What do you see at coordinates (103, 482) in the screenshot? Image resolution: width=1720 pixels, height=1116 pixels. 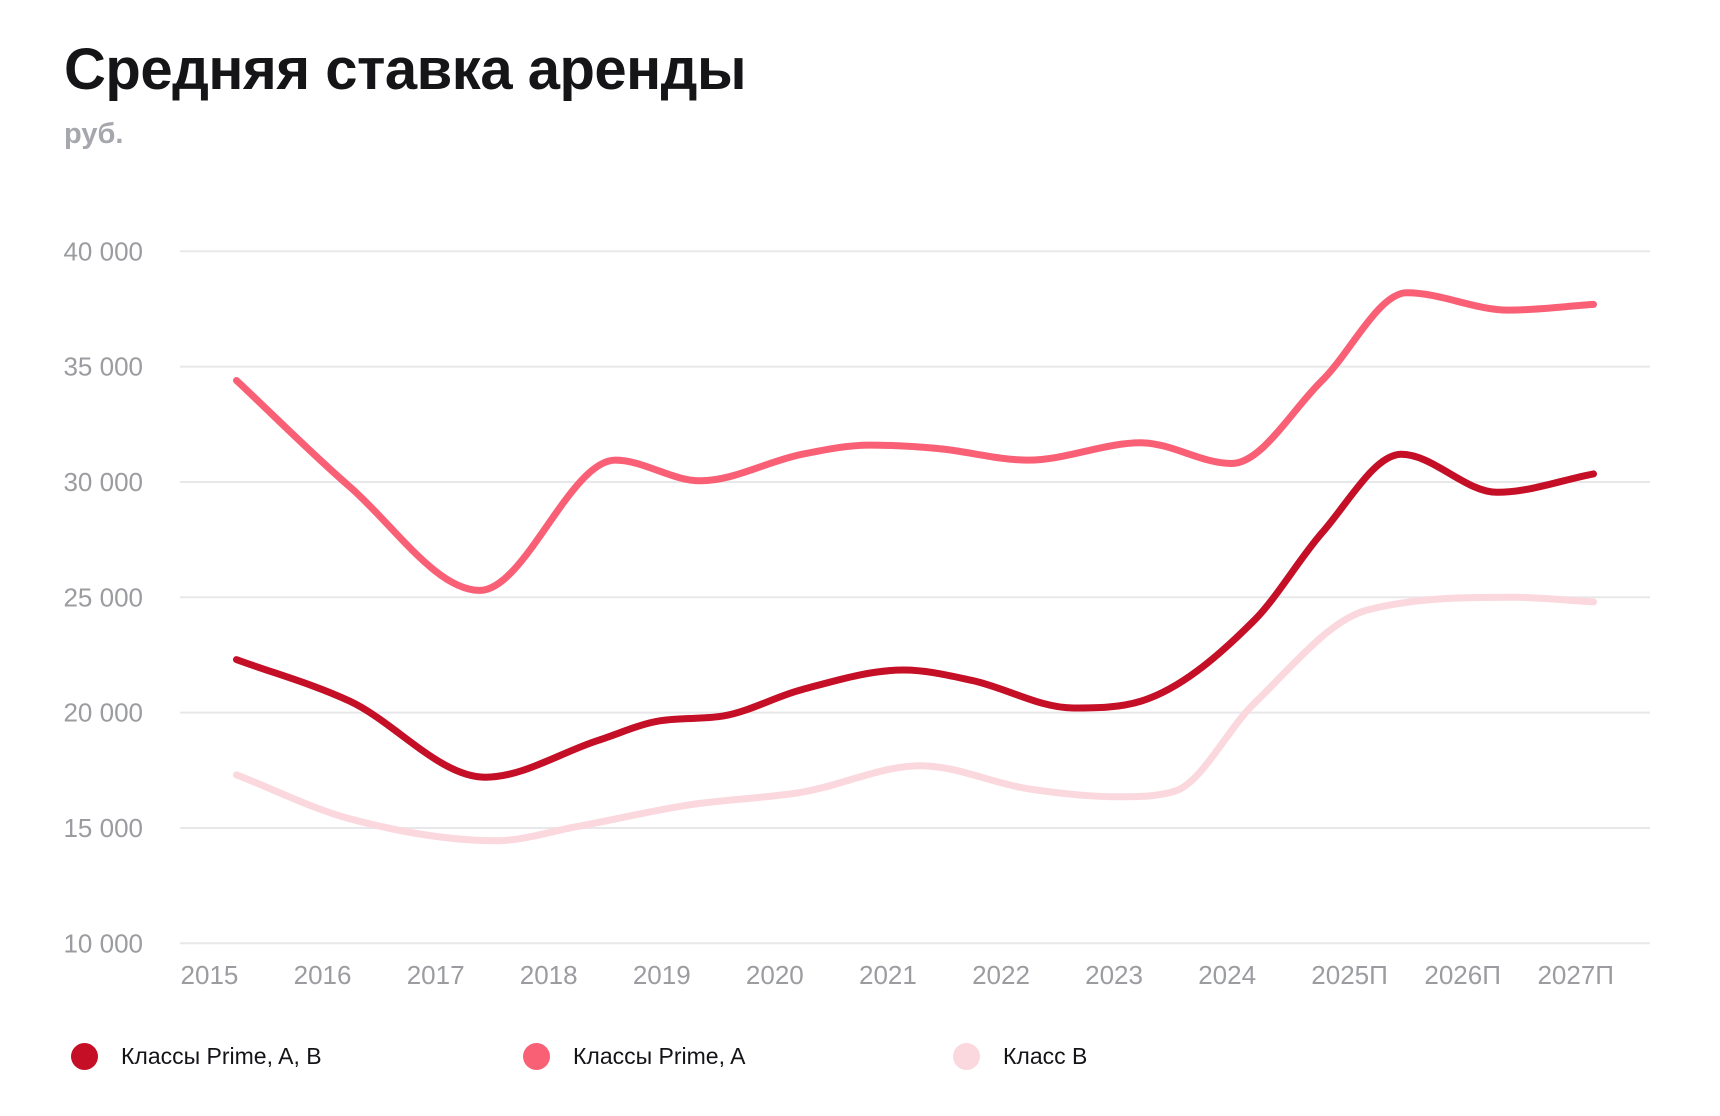 I see `y-tick-label: 30 000` at bounding box center [103, 482].